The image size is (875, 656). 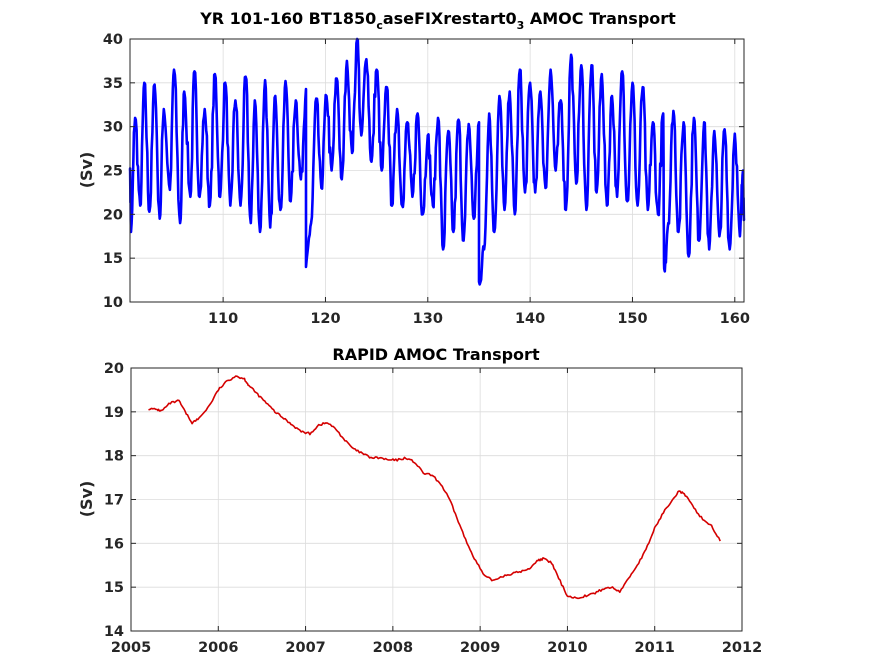 What do you see at coordinates (530, 319) in the screenshot?
I see `top-xtick-label: 140` at bounding box center [530, 319].